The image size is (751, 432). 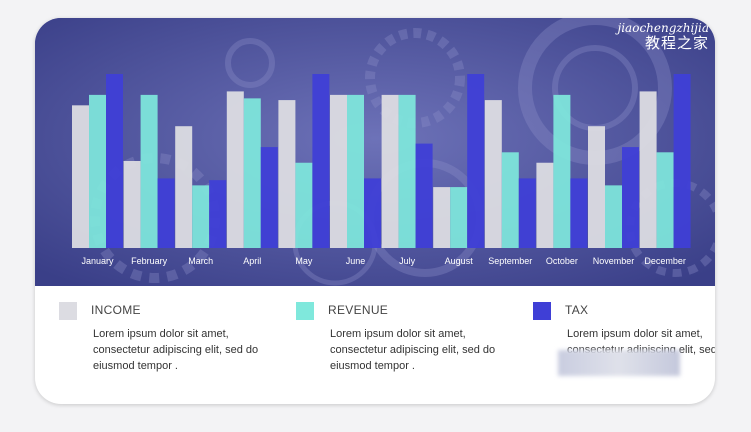 I want to click on x-tick-label-april: April, so click(x=252, y=261).